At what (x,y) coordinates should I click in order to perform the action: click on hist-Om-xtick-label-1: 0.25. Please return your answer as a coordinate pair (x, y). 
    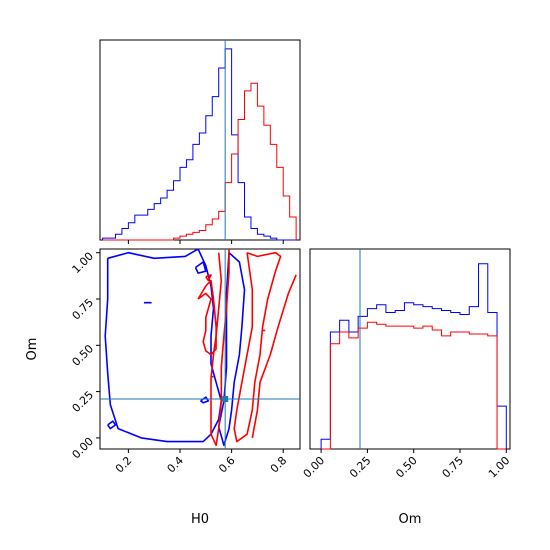
    Looking at the image, I should click on (360, 467).